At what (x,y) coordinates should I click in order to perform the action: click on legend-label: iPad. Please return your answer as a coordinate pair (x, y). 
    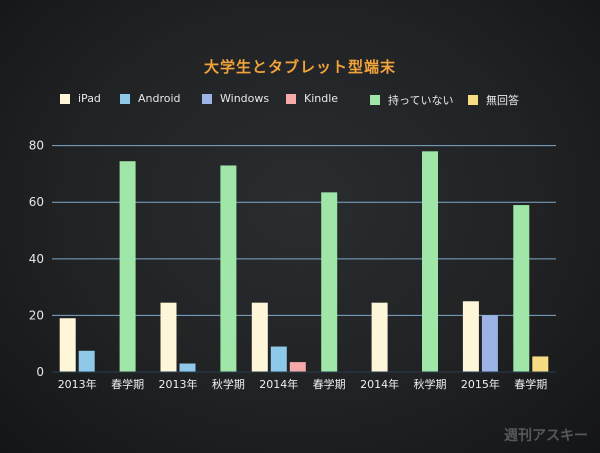
    Looking at the image, I should click on (89, 98).